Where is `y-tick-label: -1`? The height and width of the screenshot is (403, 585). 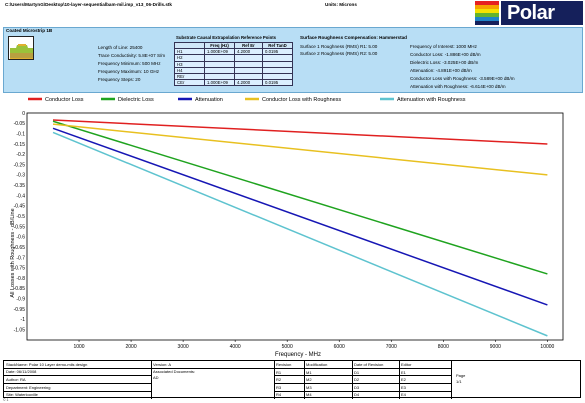
y-tick-label: -1 is located at coordinates (23, 320).